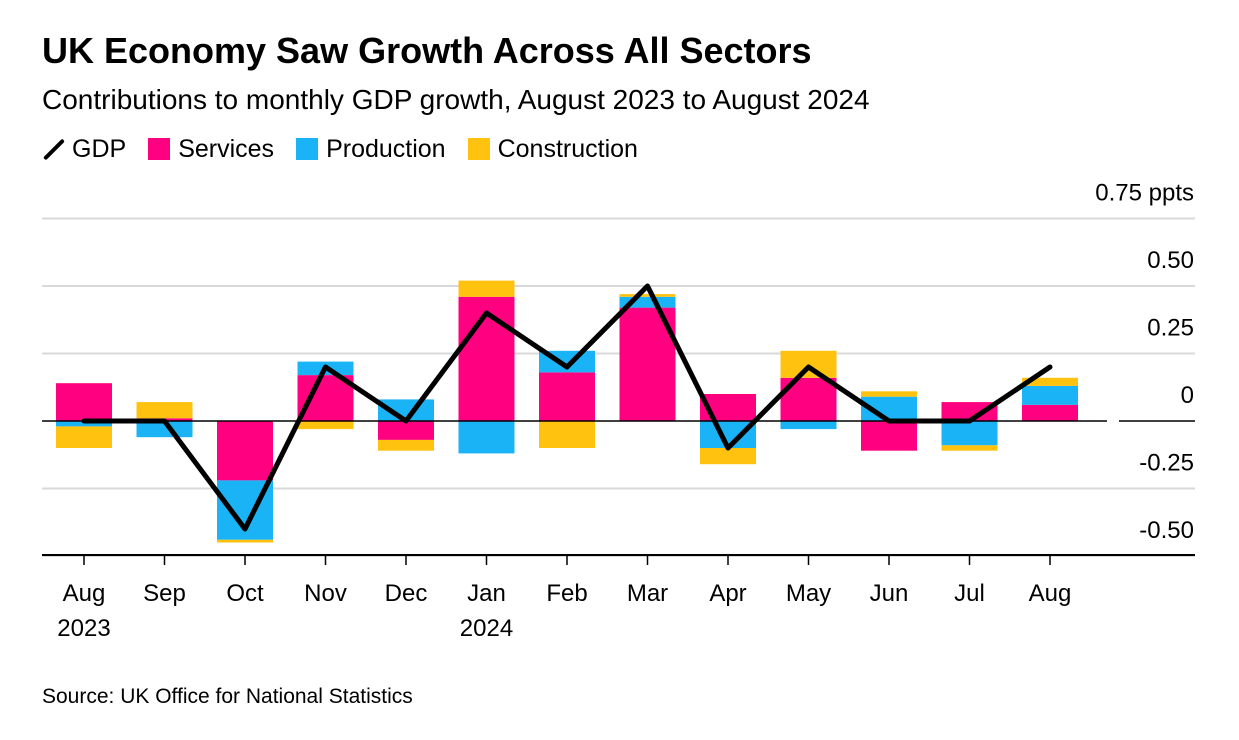  Describe the element at coordinates (325, 593) in the screenshot. I see `x-tick-label: Nov` at that location.